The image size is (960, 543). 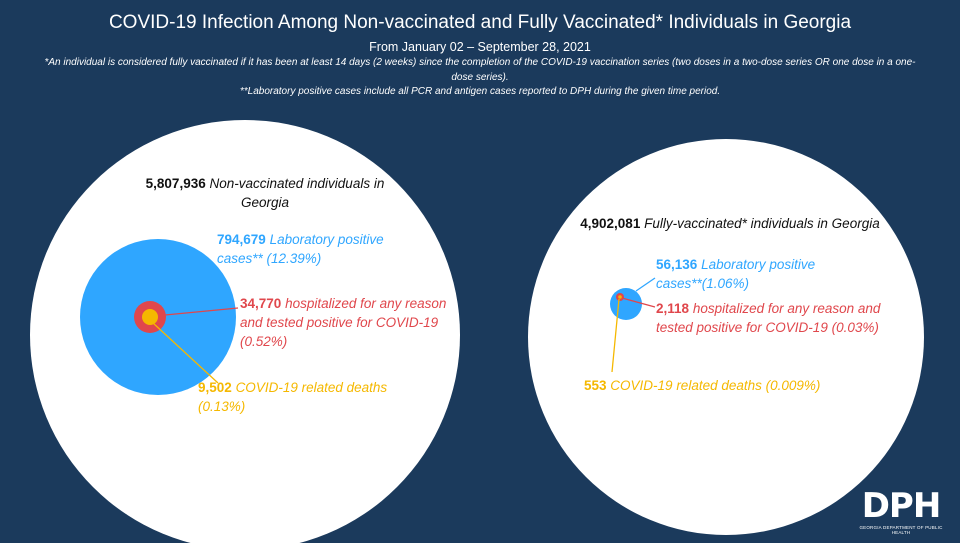 What do you see at coordinates (615, 335) in the screenshot?
I see `fully-vaccinated-deaths-leader` at bounding box center [615, 335].